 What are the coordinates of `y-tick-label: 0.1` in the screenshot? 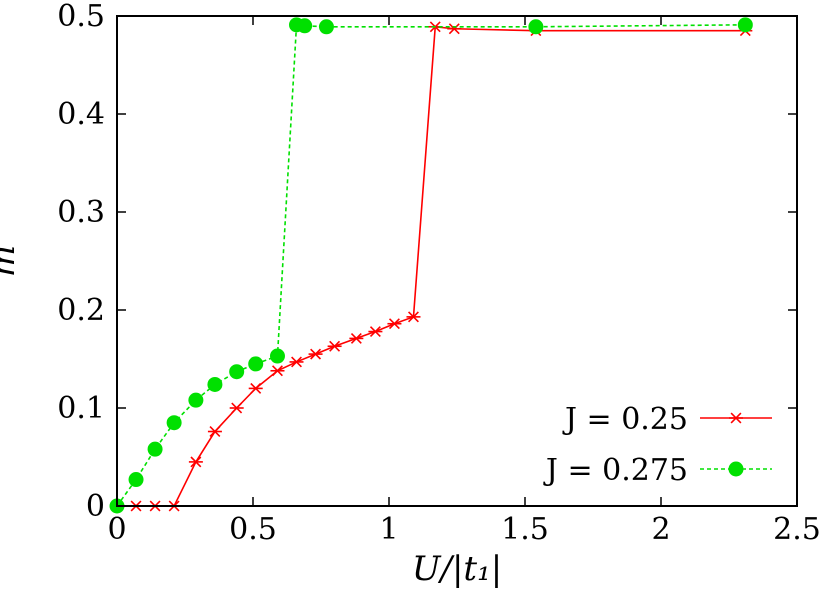 It's located at (81, 408).